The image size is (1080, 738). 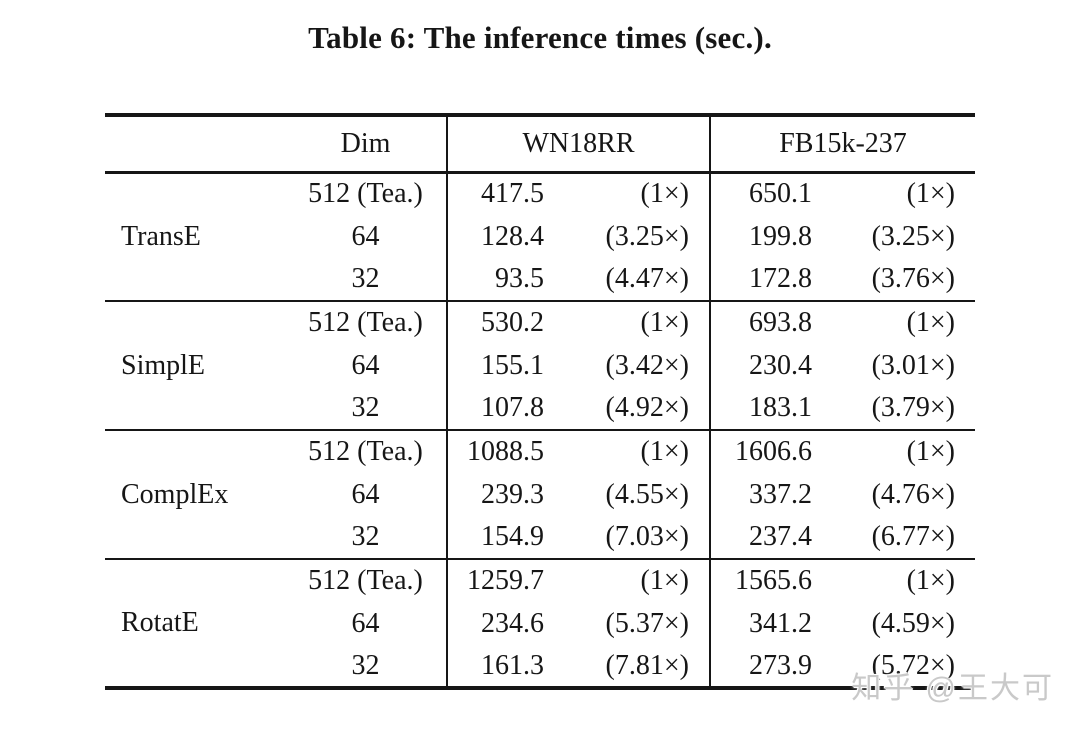 What do you see at coordinates (499, 580) in the screenshot?
I see `wn18rr-time: 1259.7` at bounding box center [499, 580].